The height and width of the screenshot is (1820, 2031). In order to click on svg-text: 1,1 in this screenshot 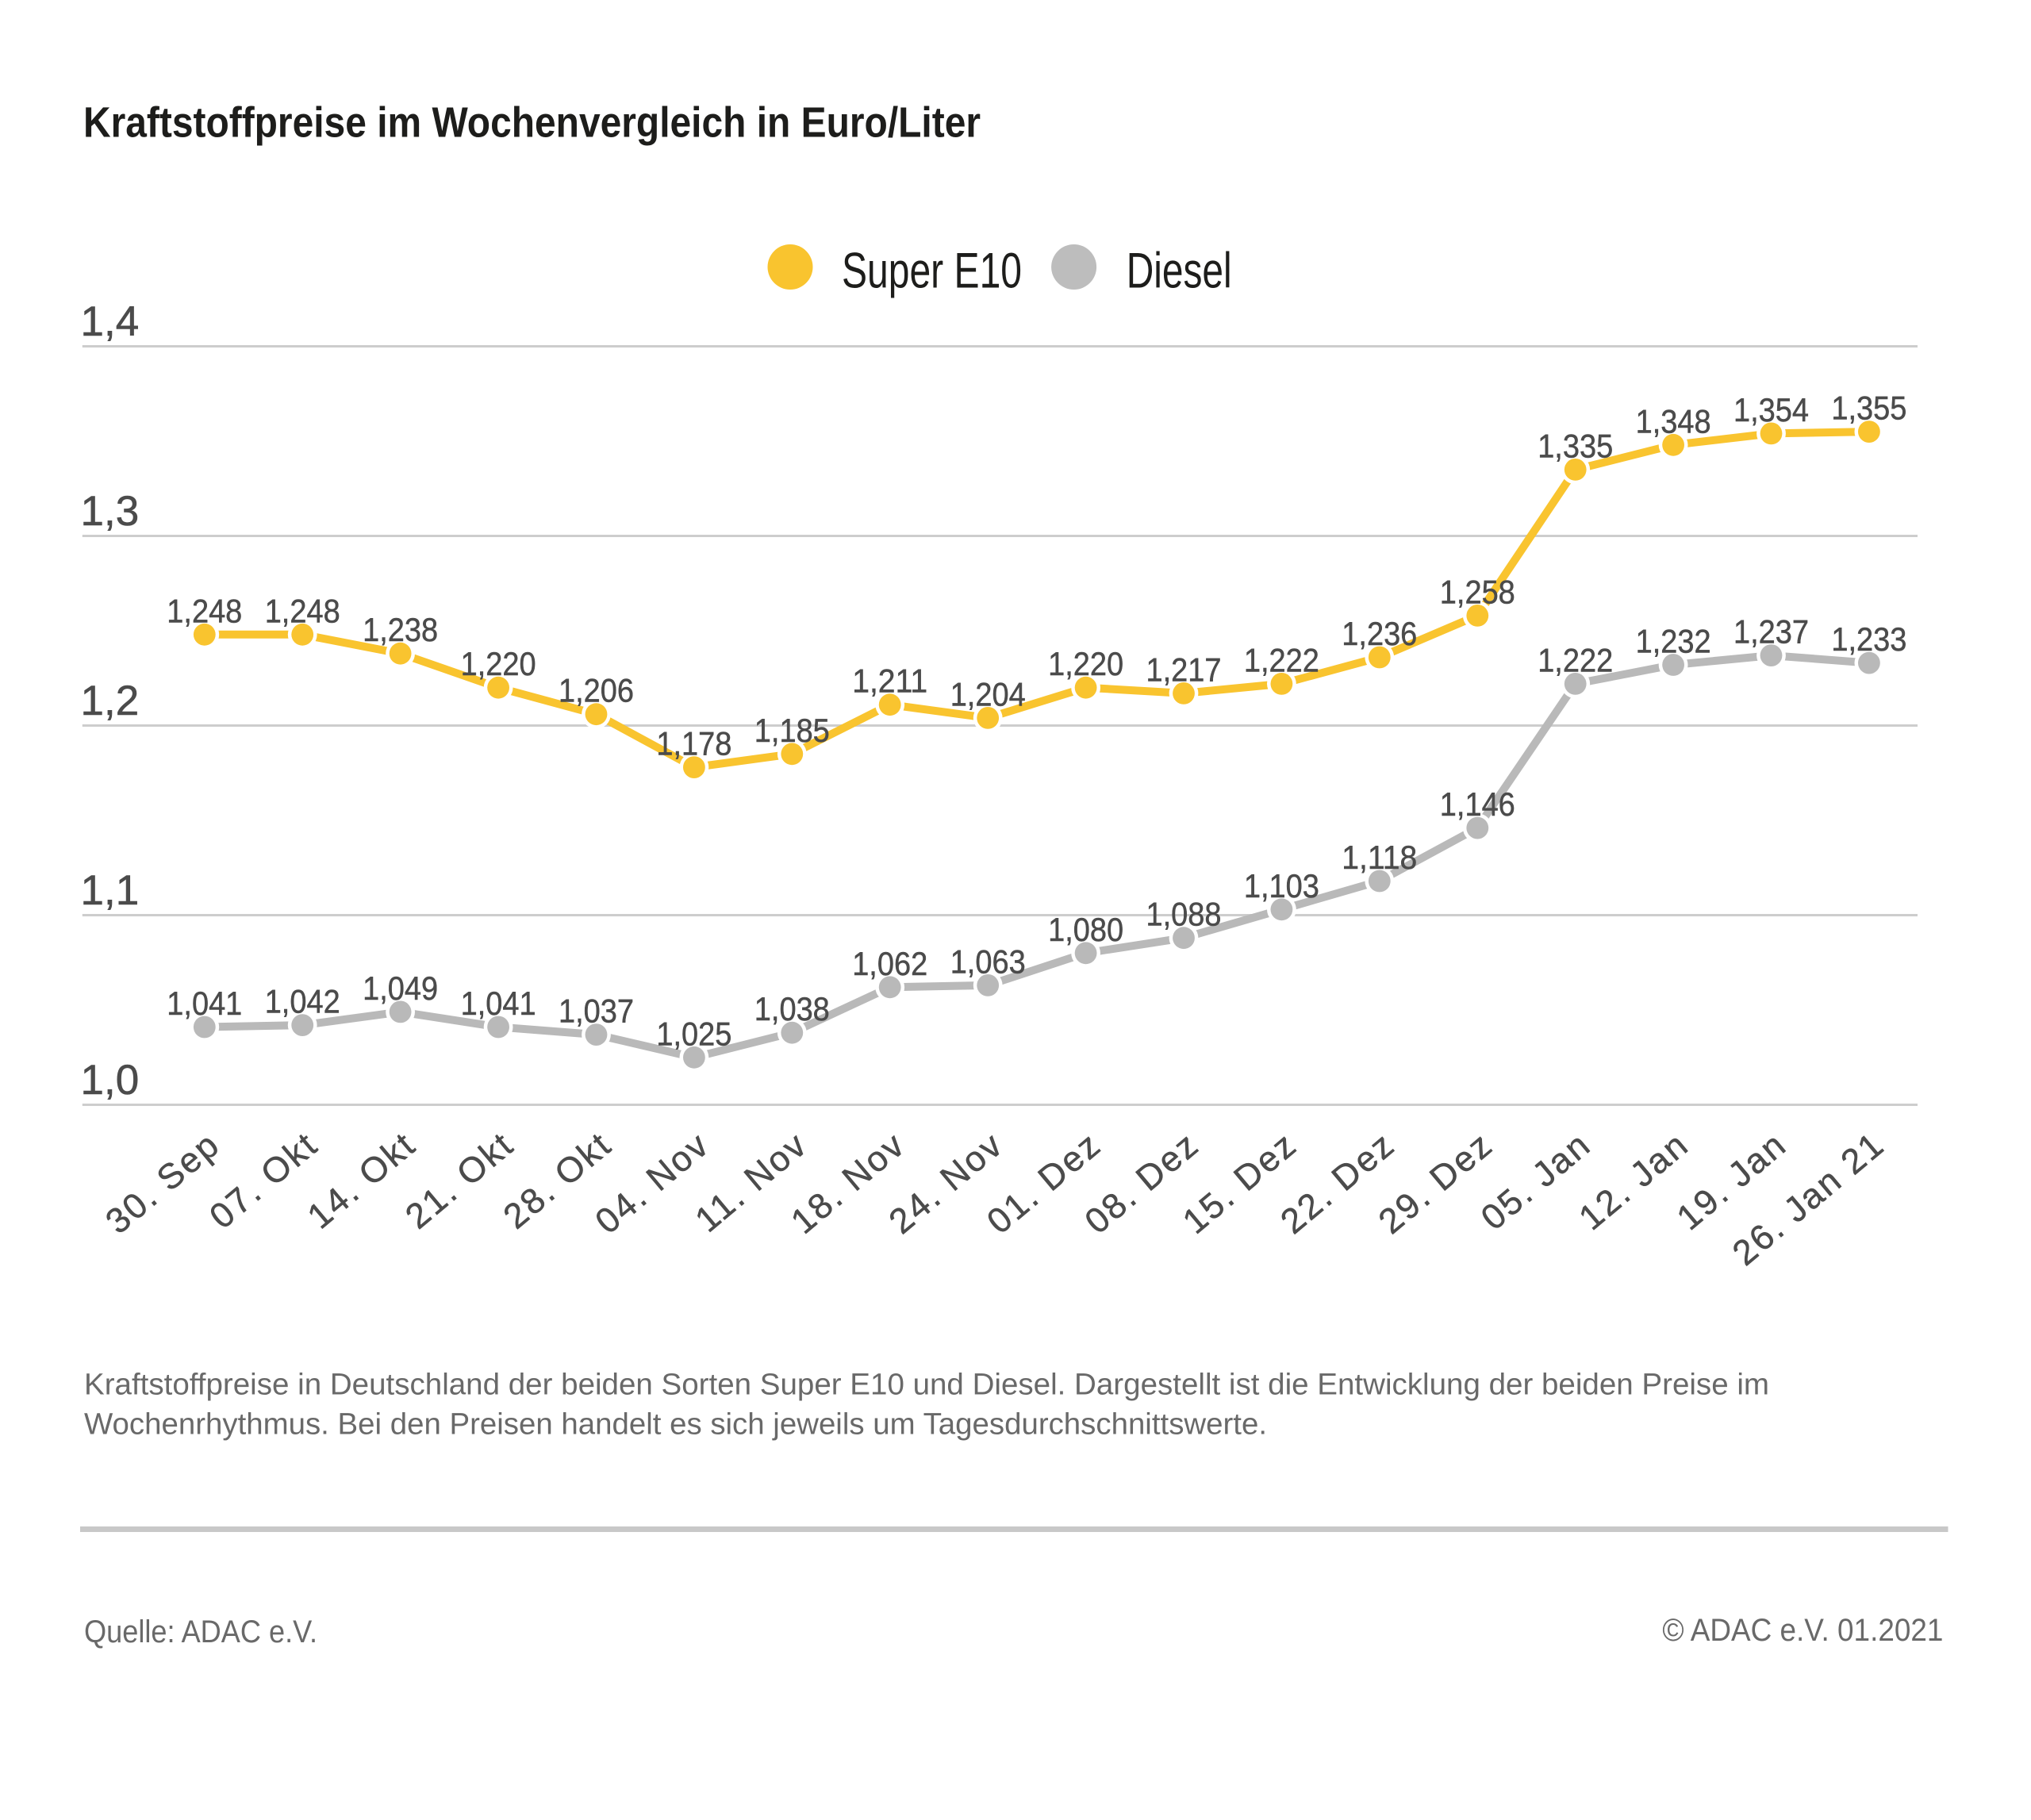, I will do `click(110, 890)`.